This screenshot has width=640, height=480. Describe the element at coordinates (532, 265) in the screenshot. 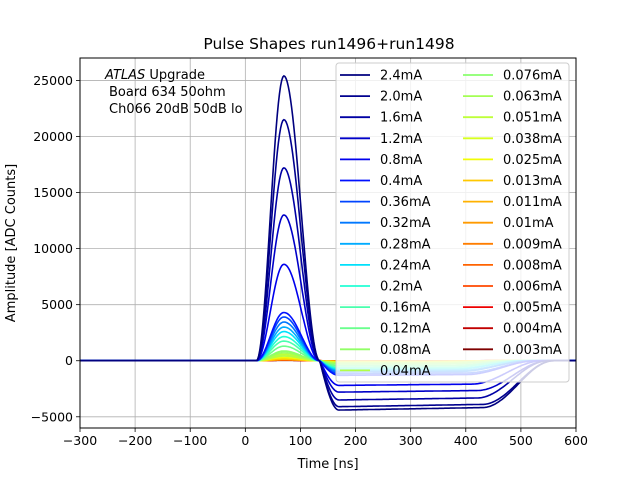

I see `legend-entry: 0.008mA` at that location.